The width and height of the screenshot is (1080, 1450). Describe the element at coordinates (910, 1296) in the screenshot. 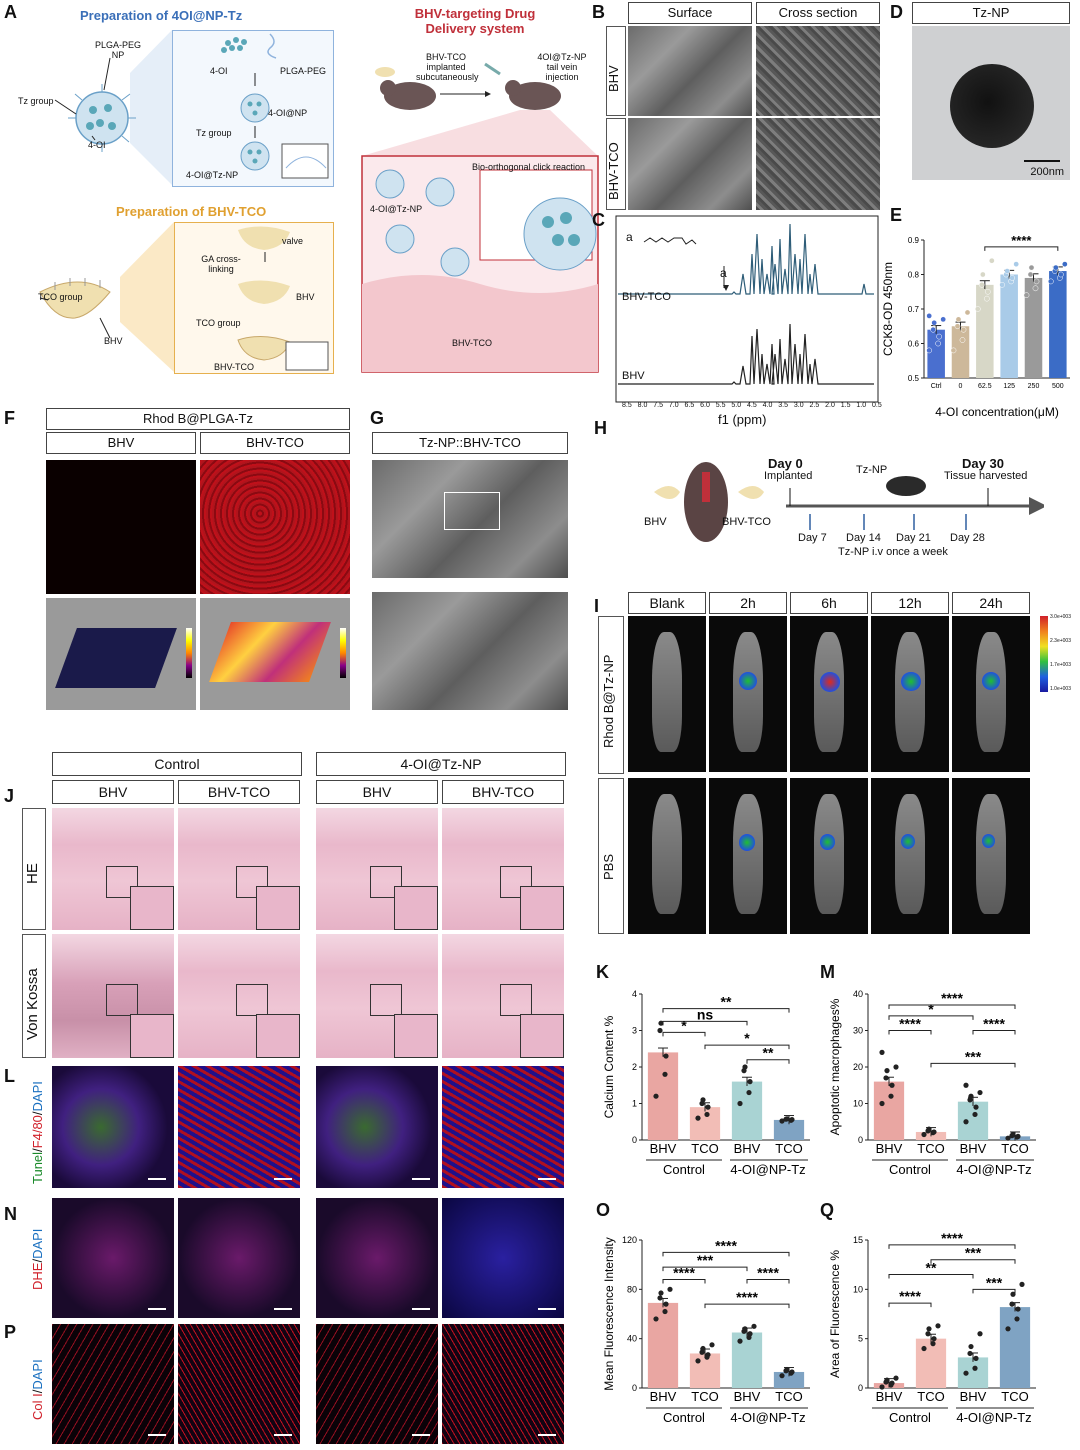

I see `sig-label: ****` at that location.